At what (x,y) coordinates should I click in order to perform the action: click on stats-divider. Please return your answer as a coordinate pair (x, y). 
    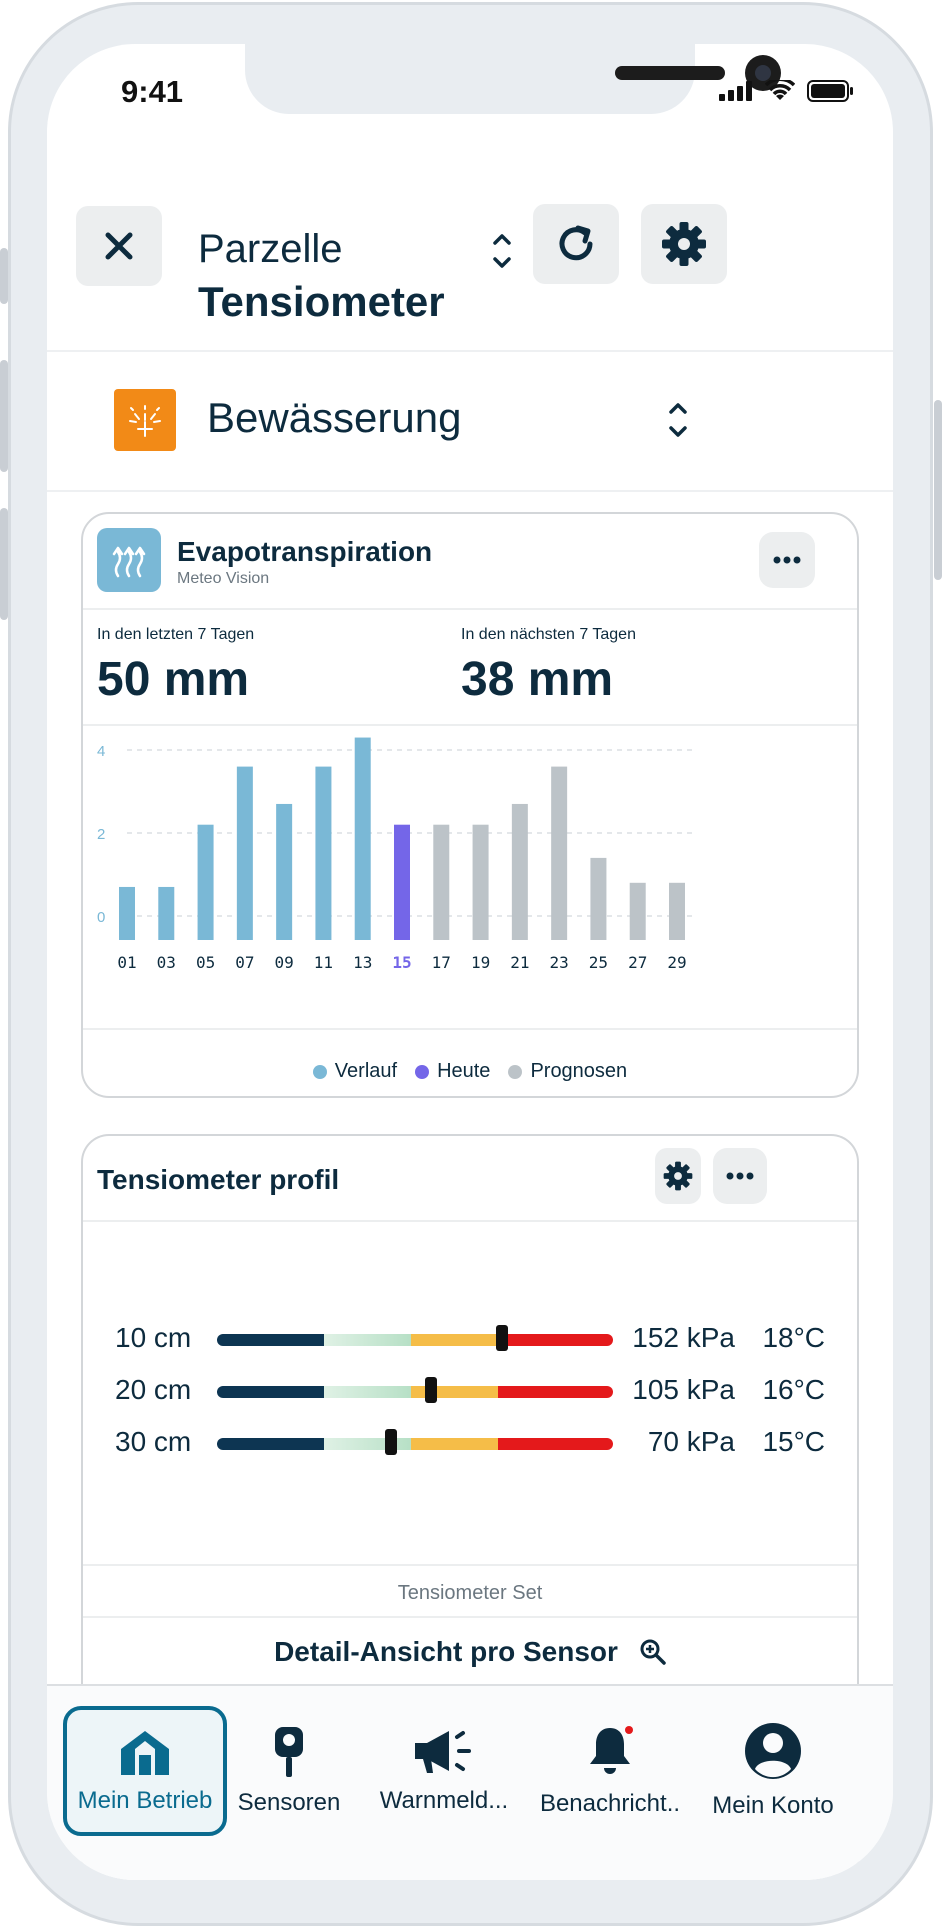
    Looking at the image, I should click on (470, 725).